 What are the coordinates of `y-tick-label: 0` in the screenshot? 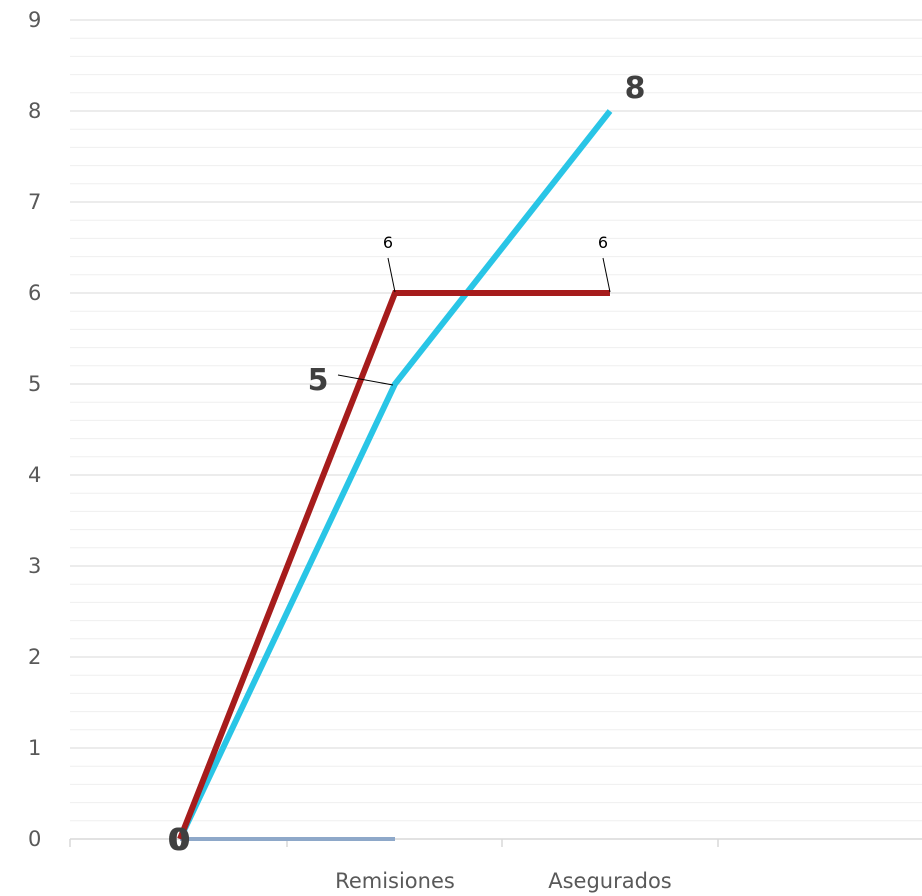 It's located at (34, 839).